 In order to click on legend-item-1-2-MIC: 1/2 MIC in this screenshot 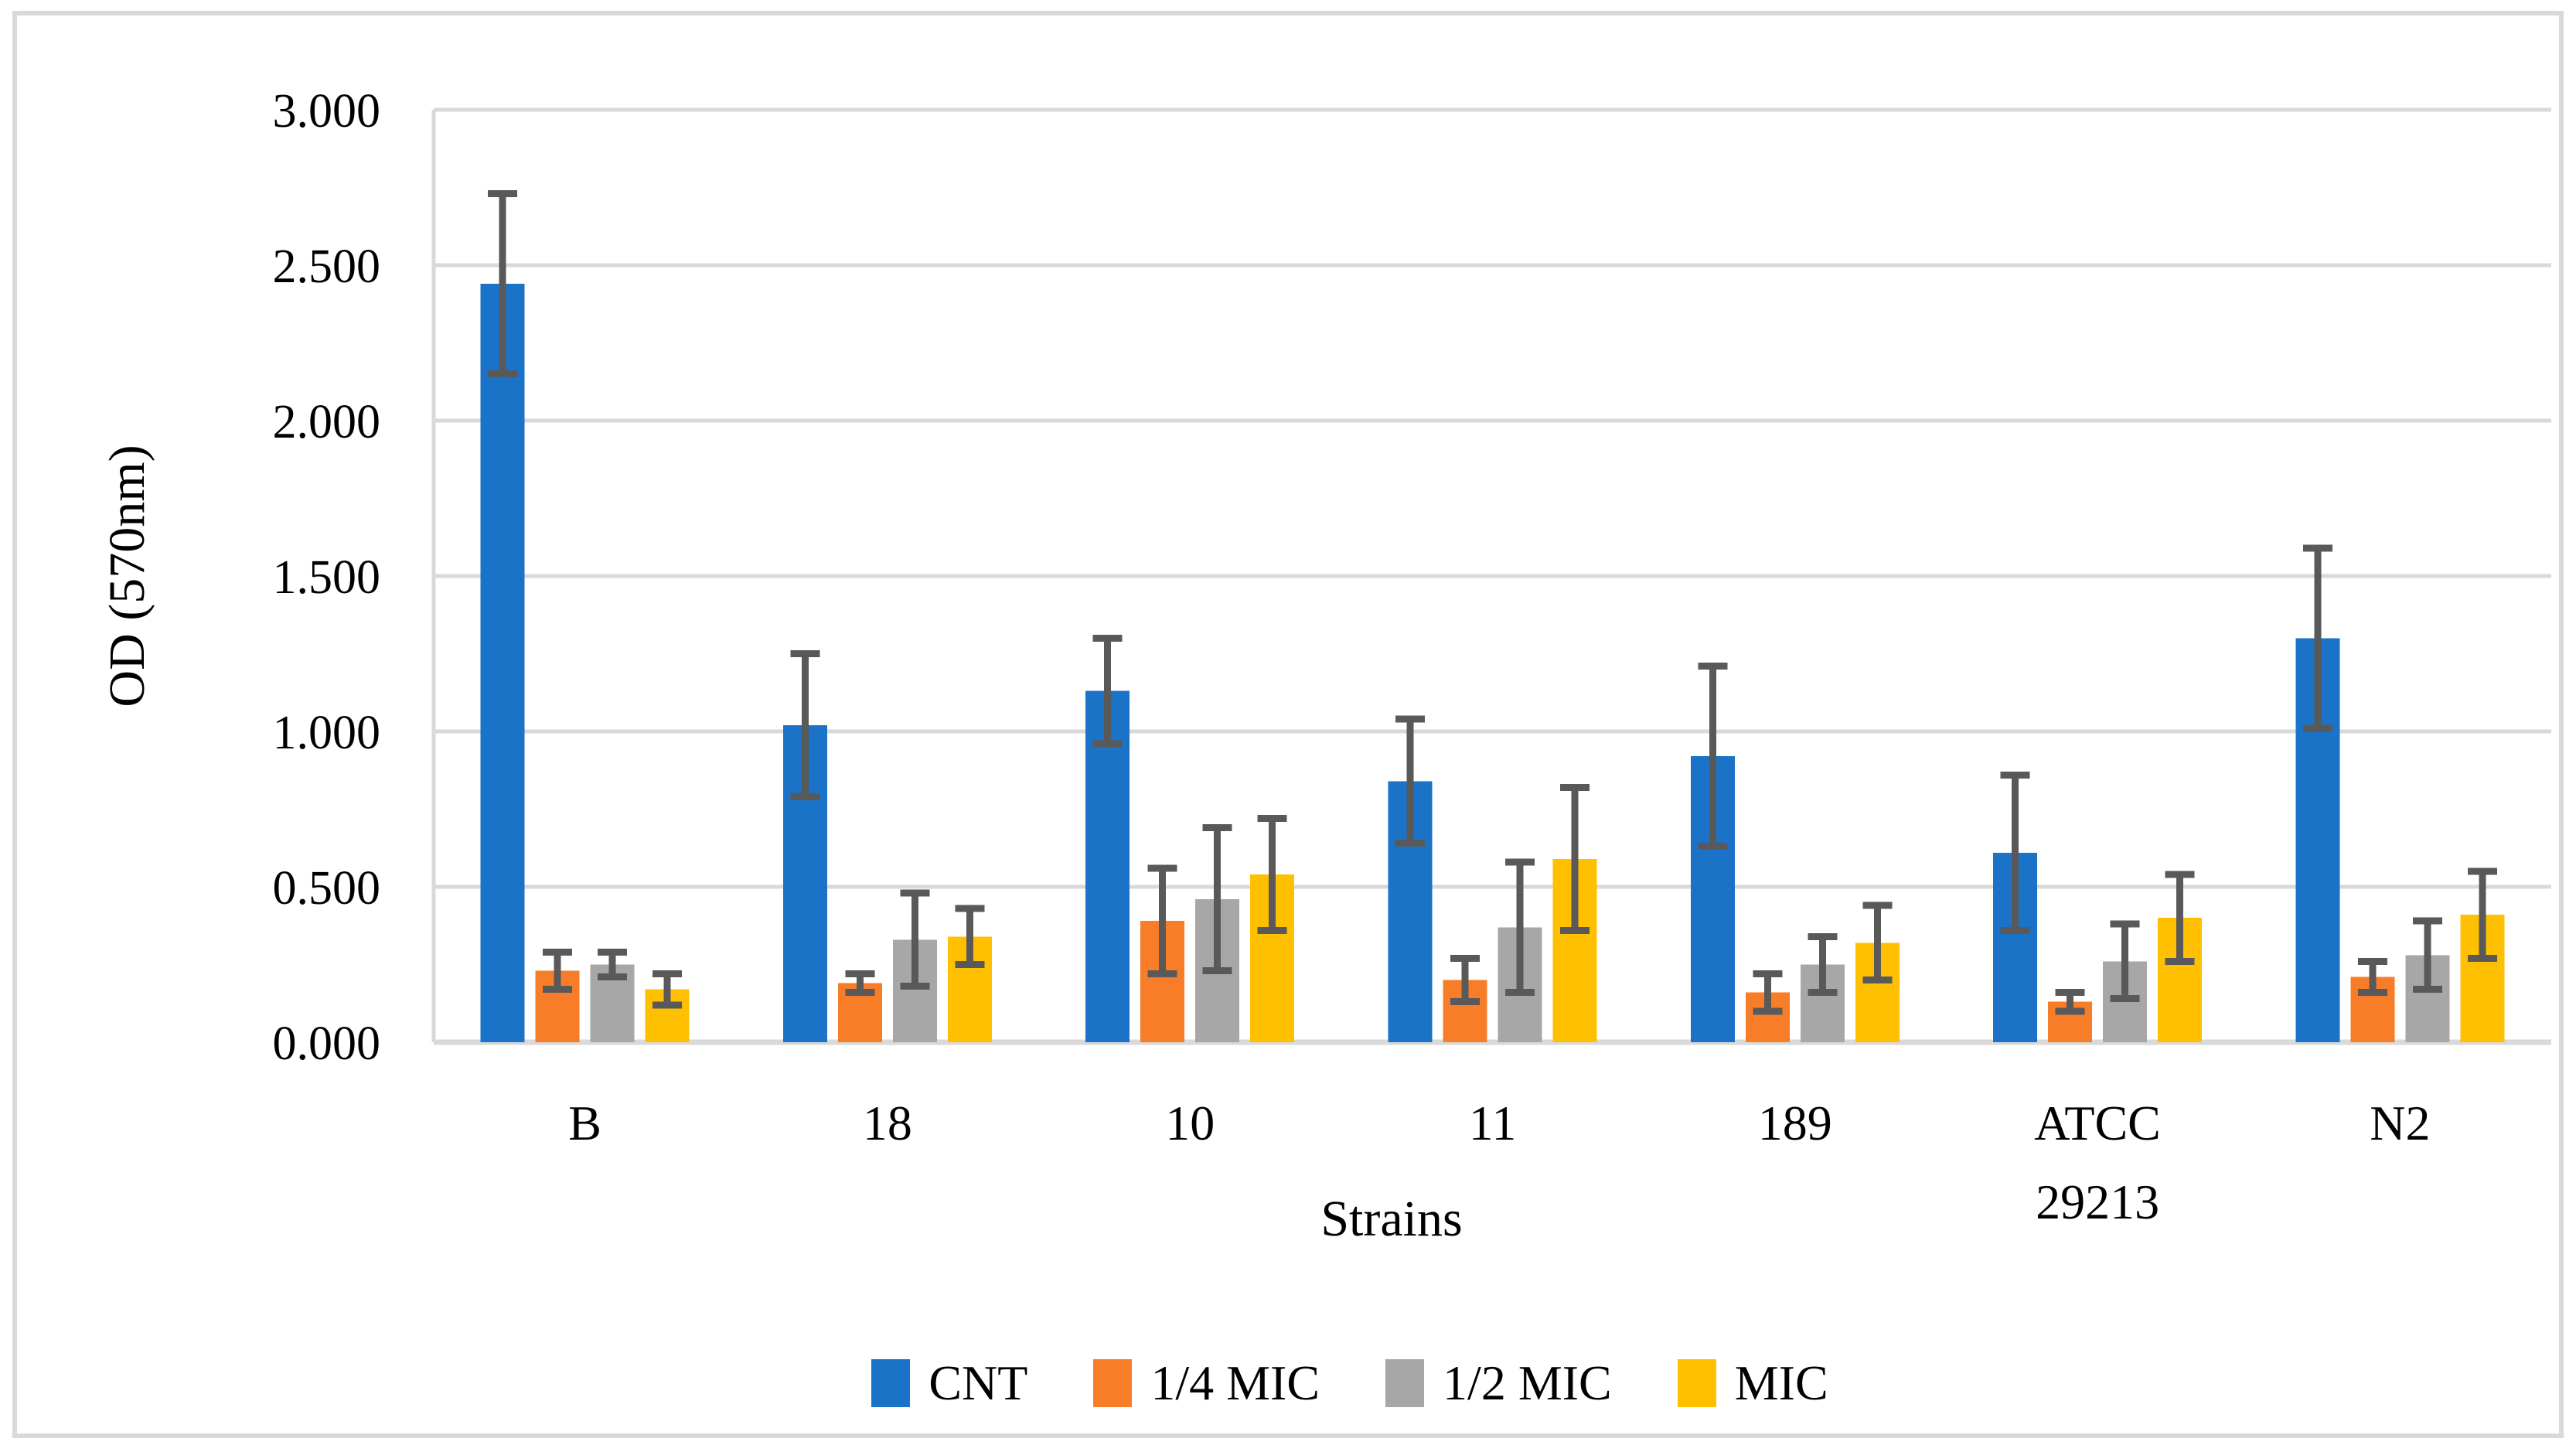, I will do `click(1498, 1383)`.